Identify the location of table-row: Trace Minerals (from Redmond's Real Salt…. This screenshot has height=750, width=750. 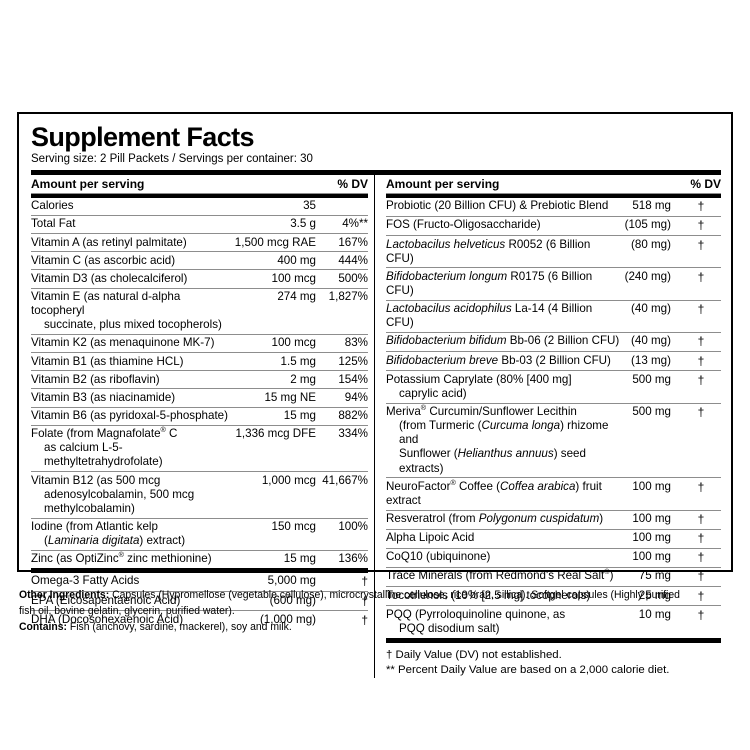
(553, 577).